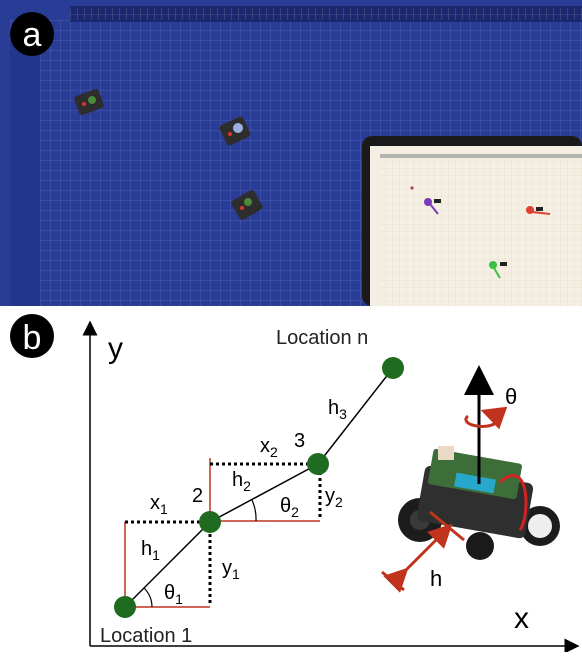  I want to click on width-arrow, so click(418, 558).